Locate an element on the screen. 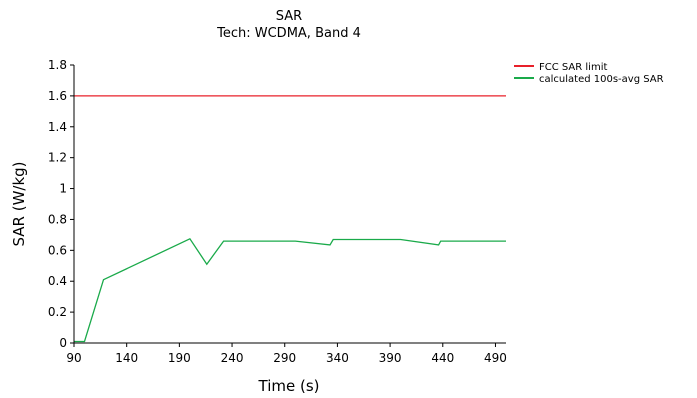  y-tick-label: 0 is located at coordinates (63, 343).